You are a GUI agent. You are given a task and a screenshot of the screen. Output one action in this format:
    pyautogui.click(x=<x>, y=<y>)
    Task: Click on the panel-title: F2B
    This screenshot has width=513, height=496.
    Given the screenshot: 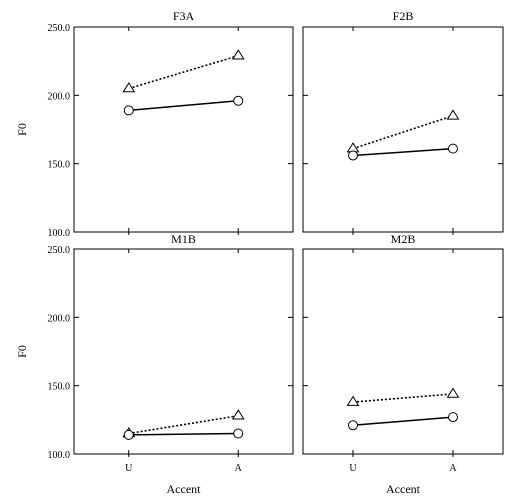 What is the action you would take?
    pyautogui.click(x=403, y=16)
    